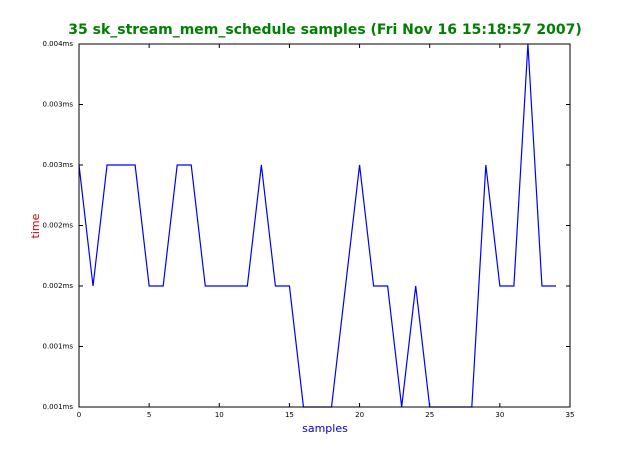 This screenshot has width=633, height=453. I want to click on y-axis-label: time, so click(35, 225).